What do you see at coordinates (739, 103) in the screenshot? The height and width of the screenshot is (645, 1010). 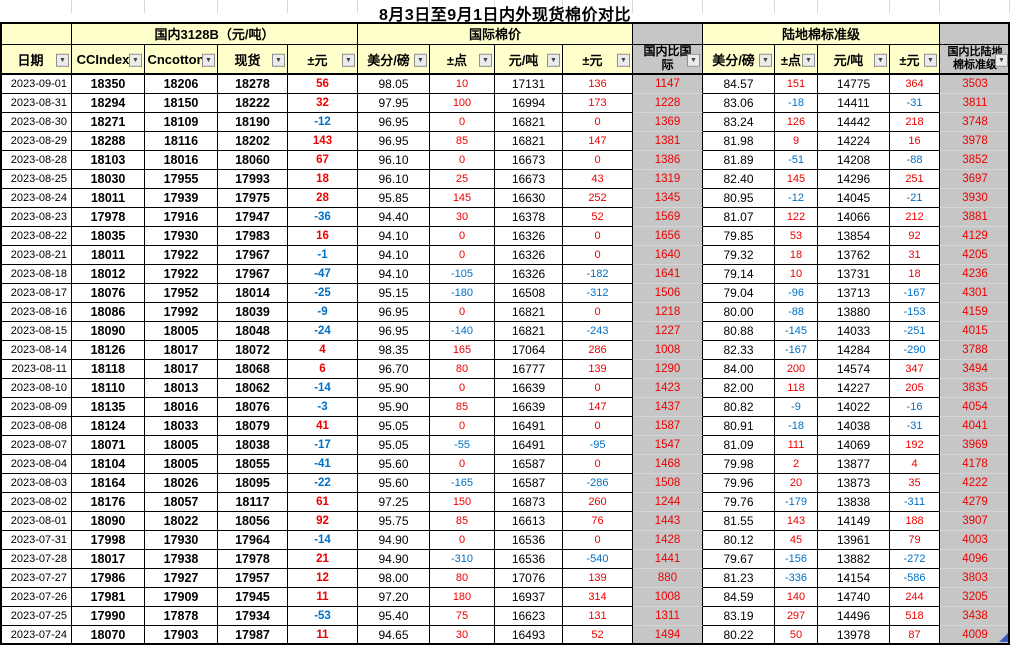 I see `cell-upland-cents-per-pound: 83.06` at bounding box center [739, 103].